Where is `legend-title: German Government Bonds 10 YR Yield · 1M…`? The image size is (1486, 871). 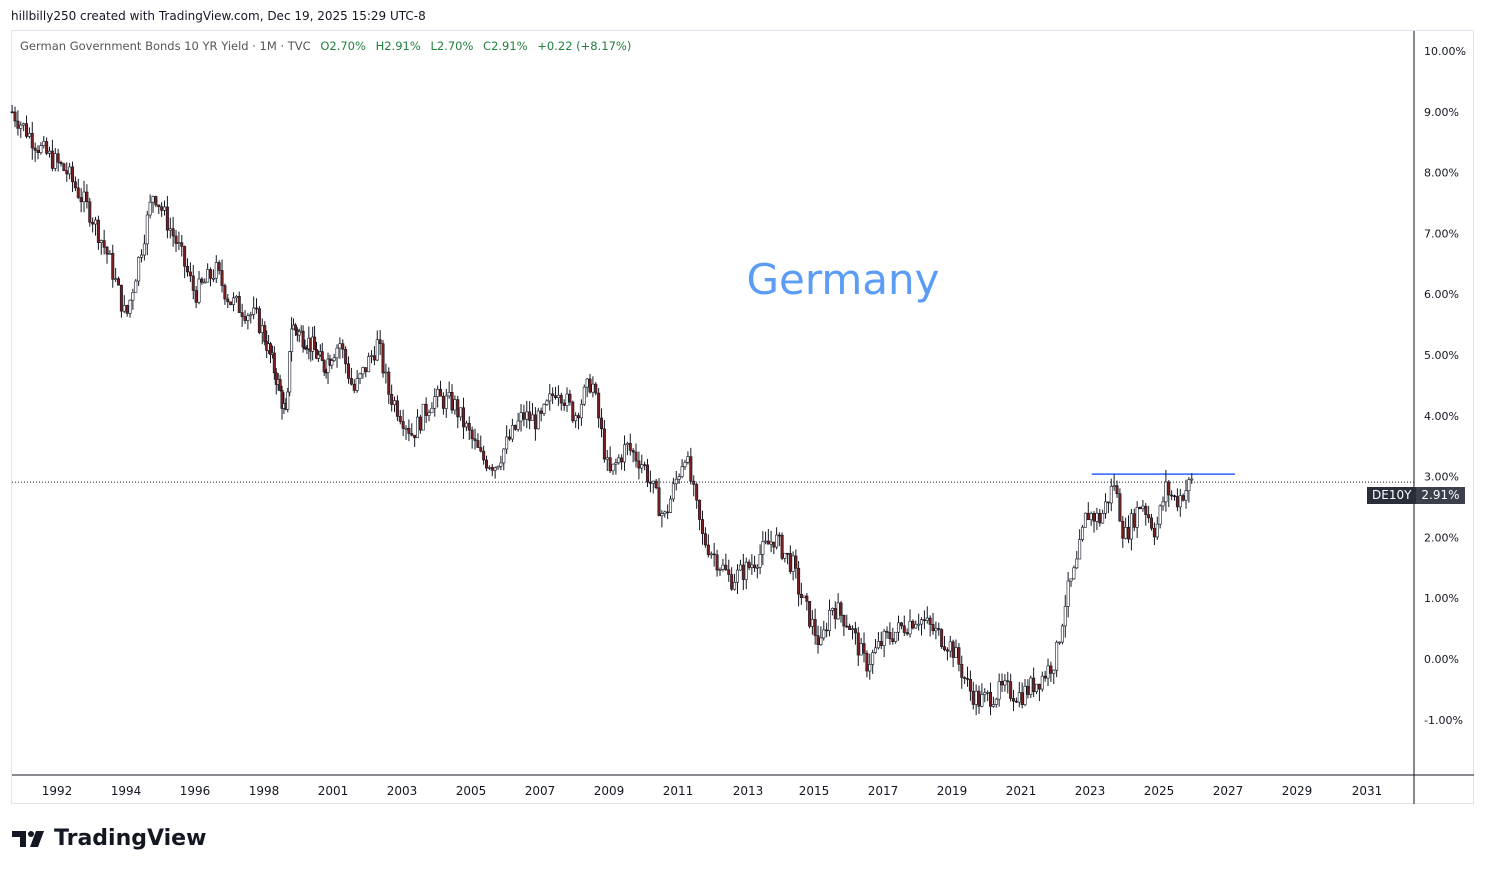 legend-title: German Government Bonds 10 YR Yield · 1M… is located at coordinates (165, 46).